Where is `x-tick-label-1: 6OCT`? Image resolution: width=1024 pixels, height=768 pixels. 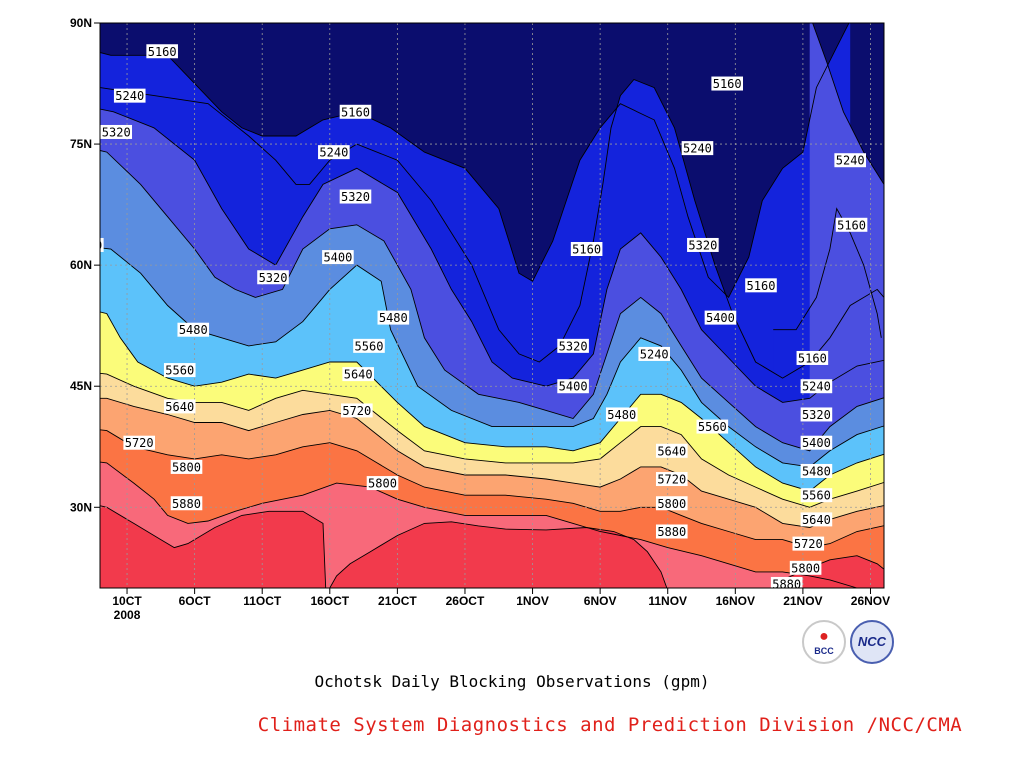
x-tick-label-1: 6OCT is located at coordinates (195, 601).